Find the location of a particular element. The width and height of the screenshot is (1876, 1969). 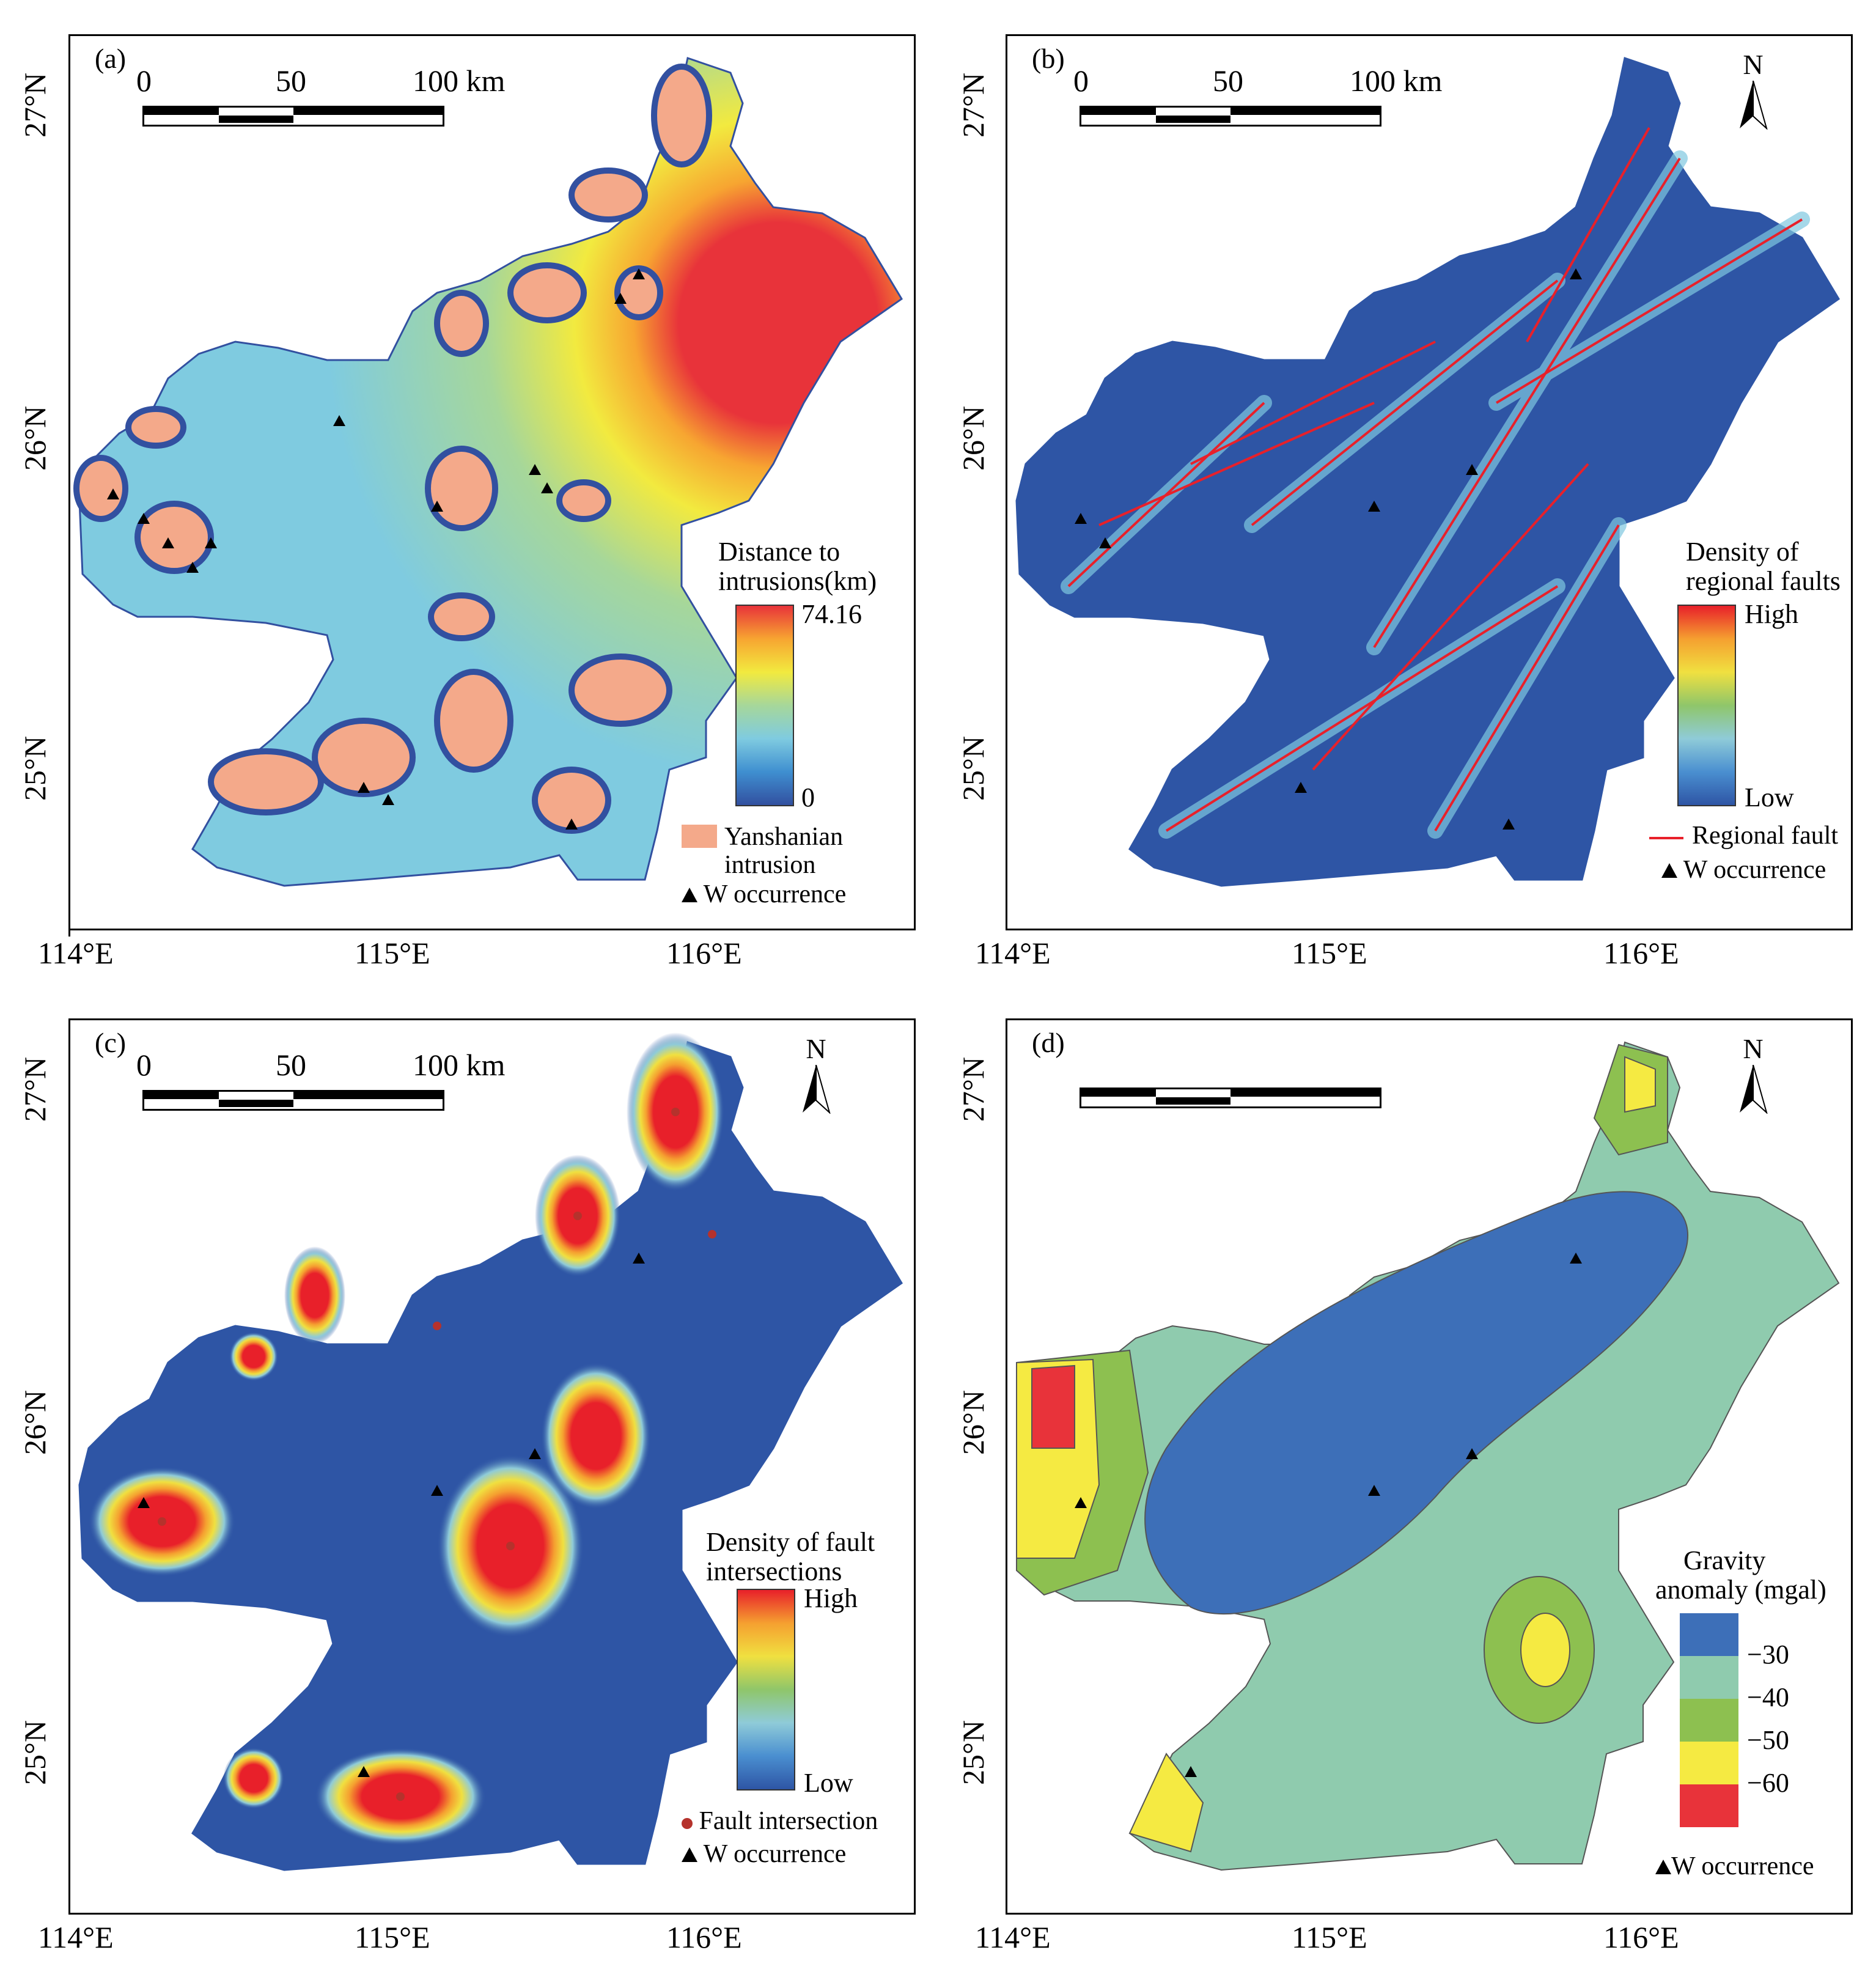

occurrence-legend-a: W occurrence is located at coordinates (764, 894).